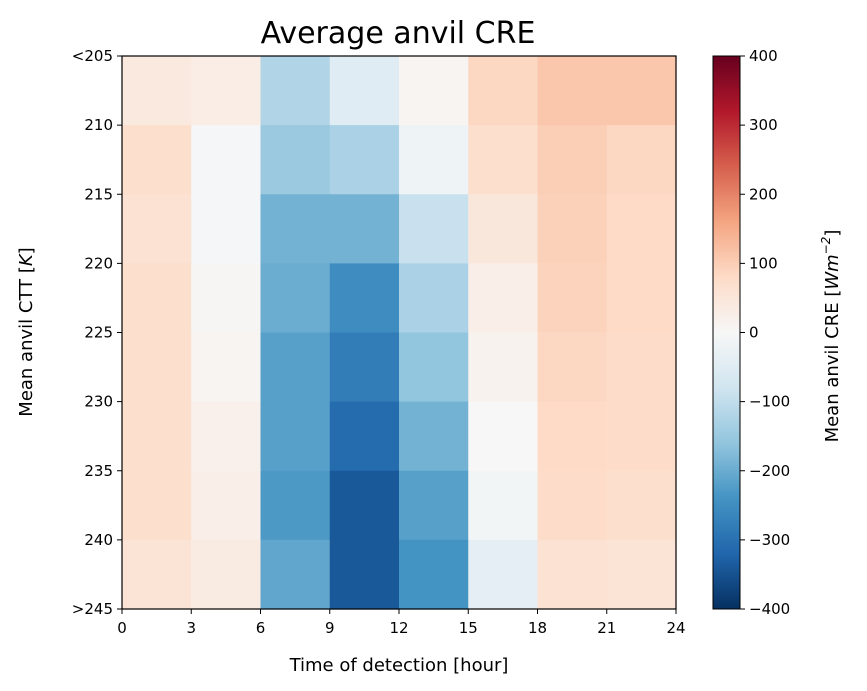 The width and height of the screenshot is (867, 691). I want to click on colorbar-tick-label: 100, so click(763, 263).